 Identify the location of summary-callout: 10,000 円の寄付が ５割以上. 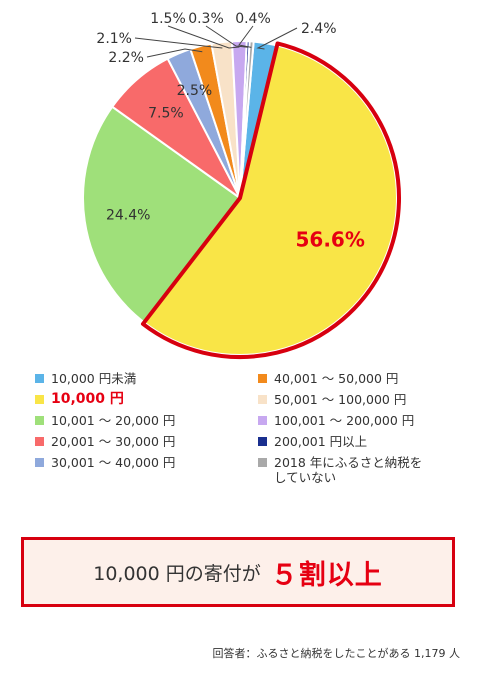
(238, 572).